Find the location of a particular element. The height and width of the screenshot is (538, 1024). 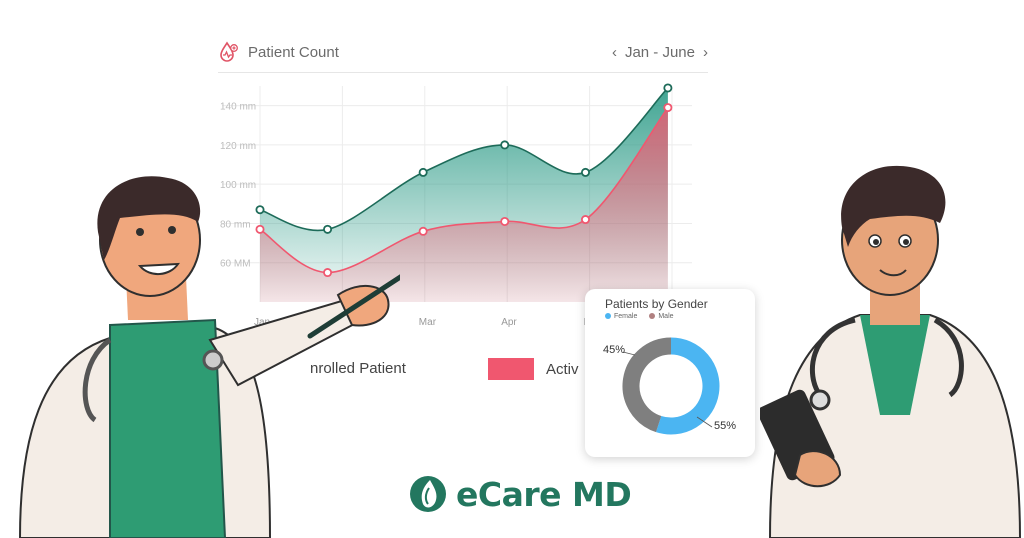

donut-slice-male is located at coordinates (647, 385).